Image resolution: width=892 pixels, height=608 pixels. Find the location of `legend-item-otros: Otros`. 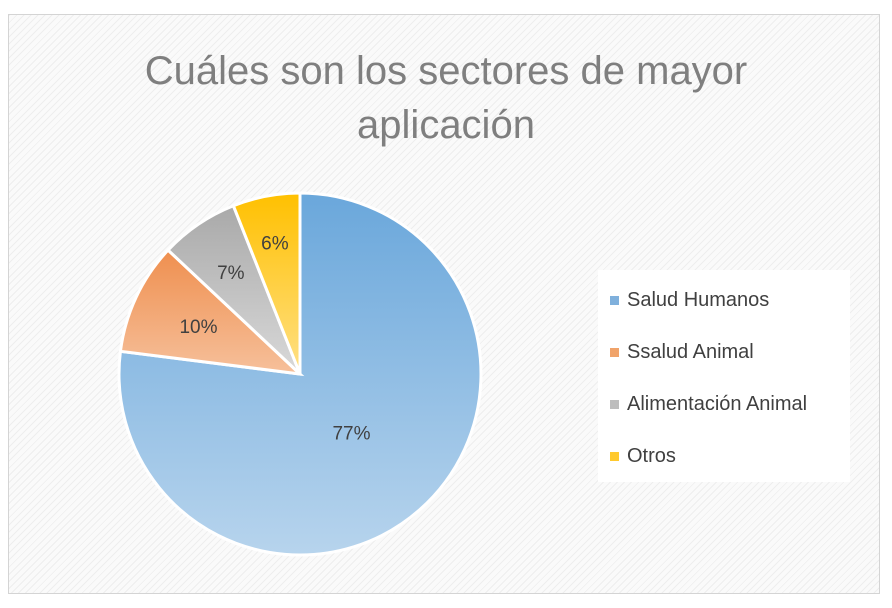

legend-item-otros: Otros is located at coordinates (643, 456).